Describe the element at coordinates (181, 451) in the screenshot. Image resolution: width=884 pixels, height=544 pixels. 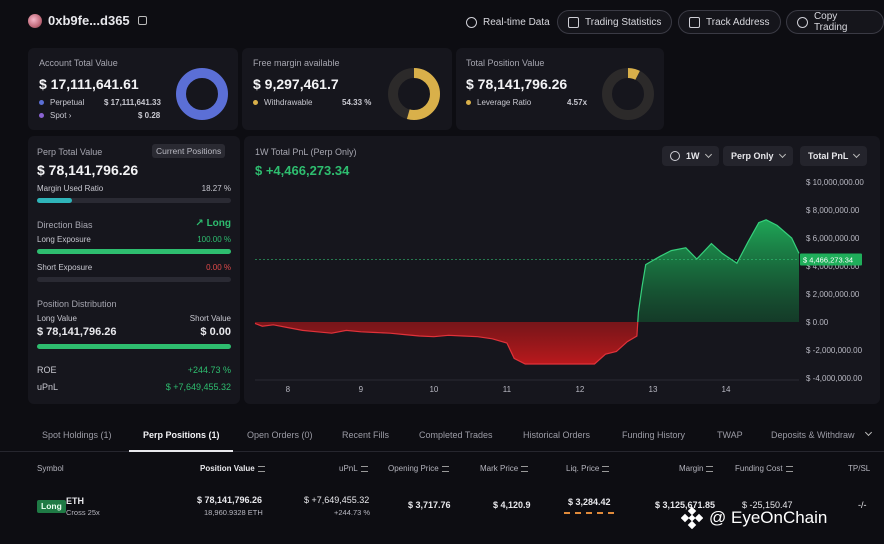
I see `active-tab-indicator` at that location.